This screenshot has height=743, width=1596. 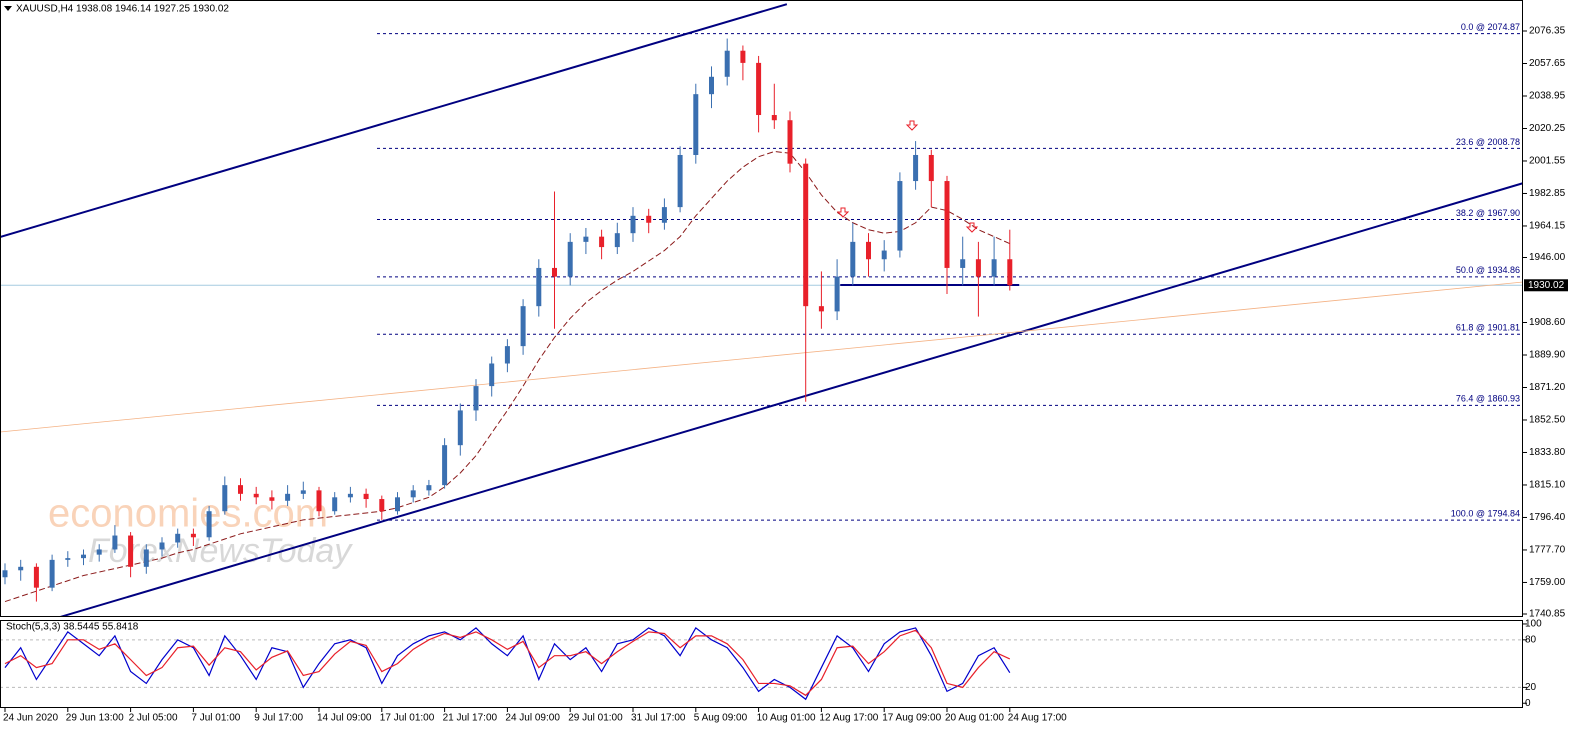 I want to click on y-tick-label: 1777.70, so click(x=1547, y=550).